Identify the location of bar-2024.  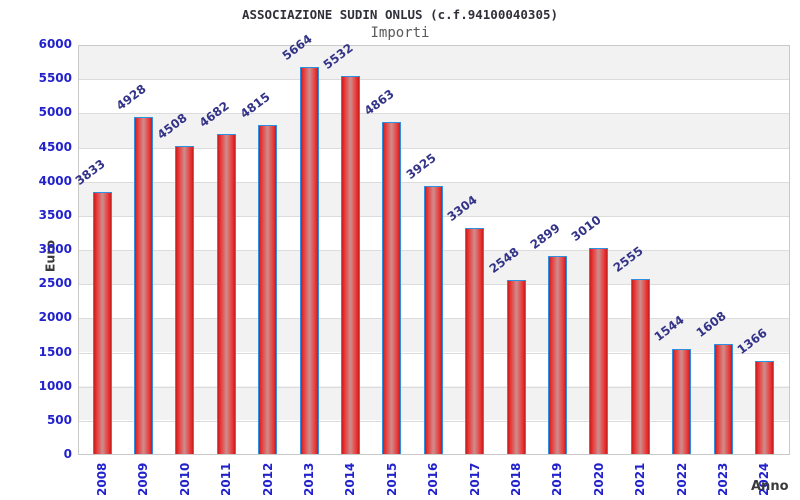
(764, 407).